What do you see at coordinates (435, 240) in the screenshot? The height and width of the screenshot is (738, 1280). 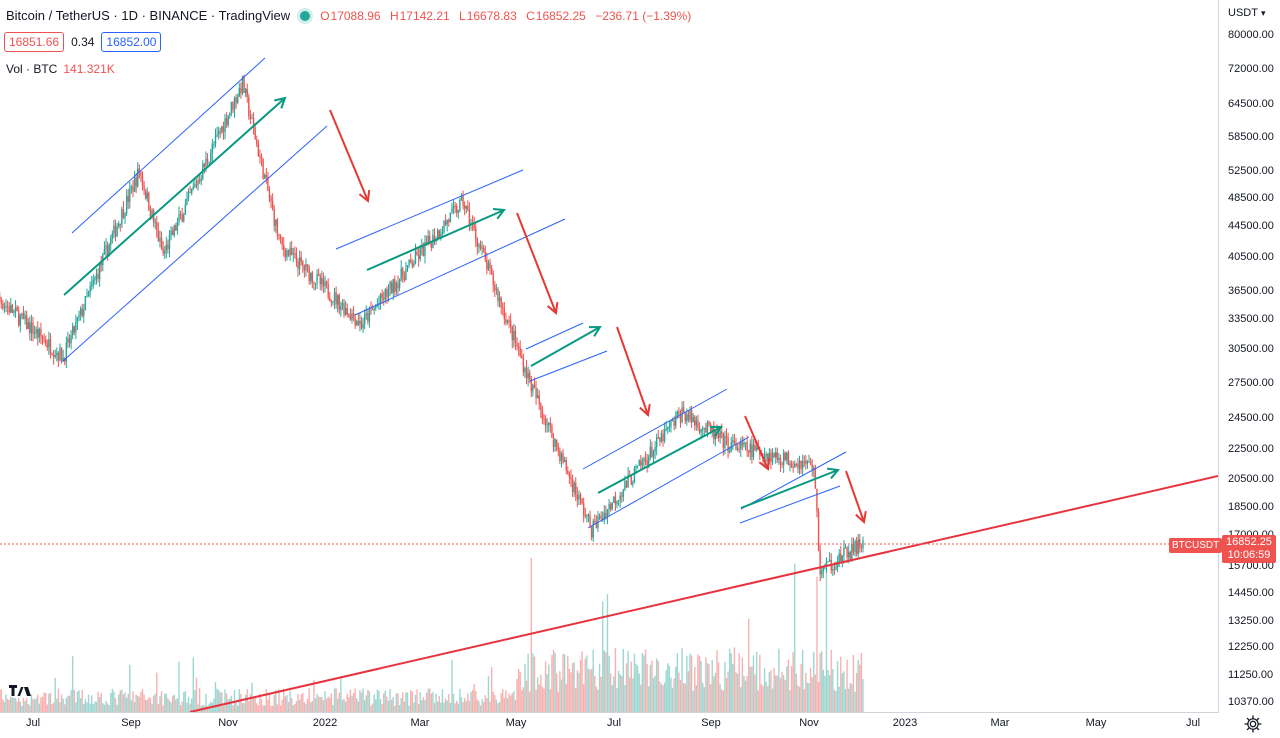 I see `uptrend-arrow` at bounding box center [435, 240].